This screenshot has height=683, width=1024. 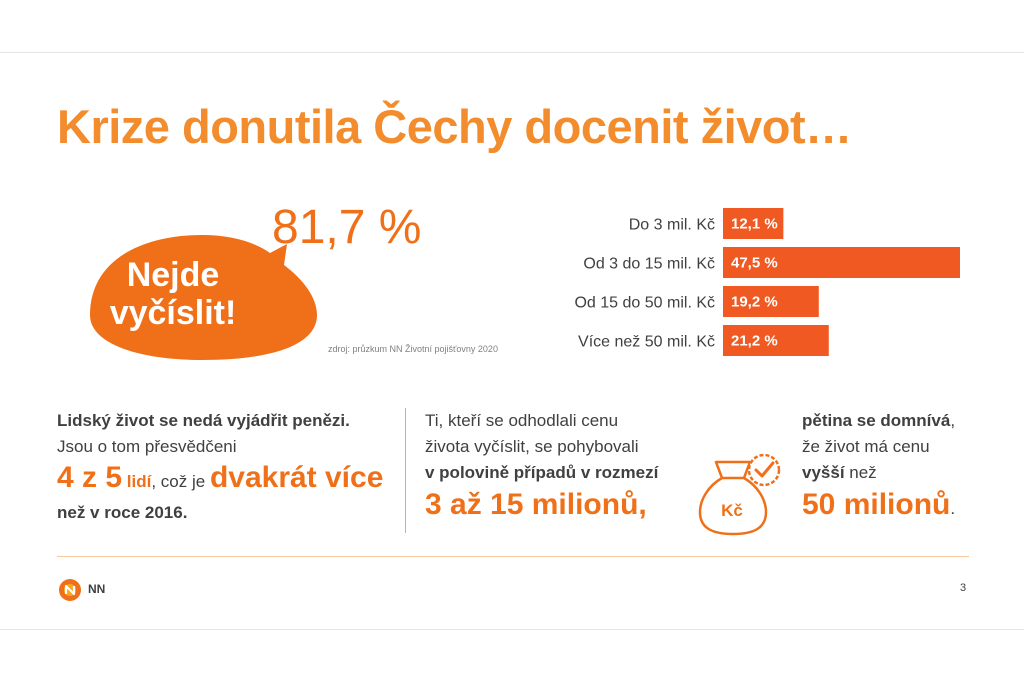 I want to click on col1-bold-2: lidí, so click(x=139, y=481).